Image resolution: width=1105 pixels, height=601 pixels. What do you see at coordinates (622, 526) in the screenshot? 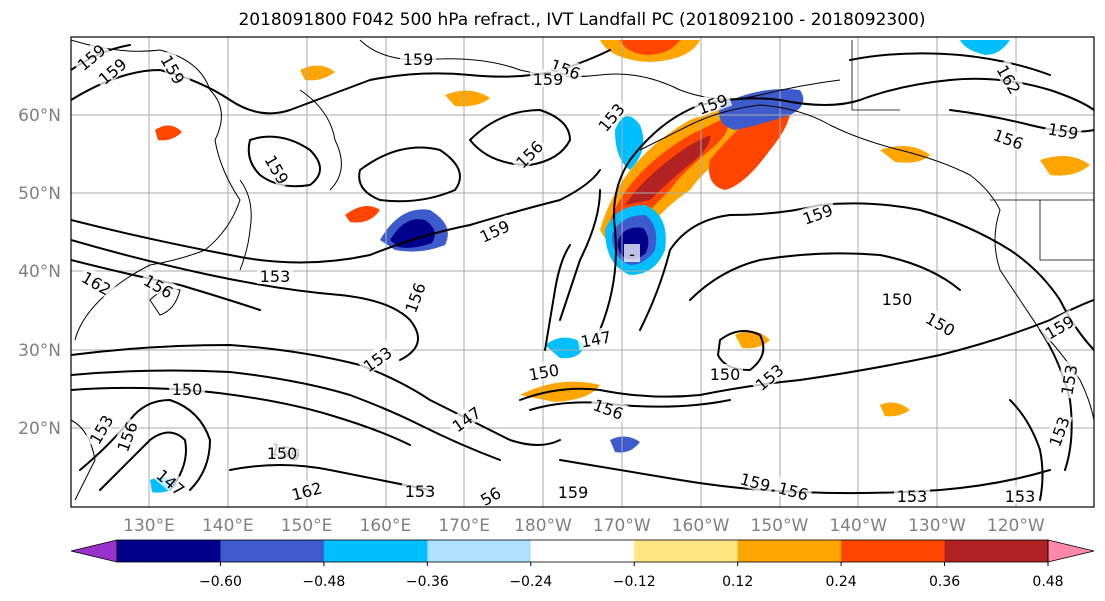
I see `longitude-label: 170°W` at bounding box center [622, 526].